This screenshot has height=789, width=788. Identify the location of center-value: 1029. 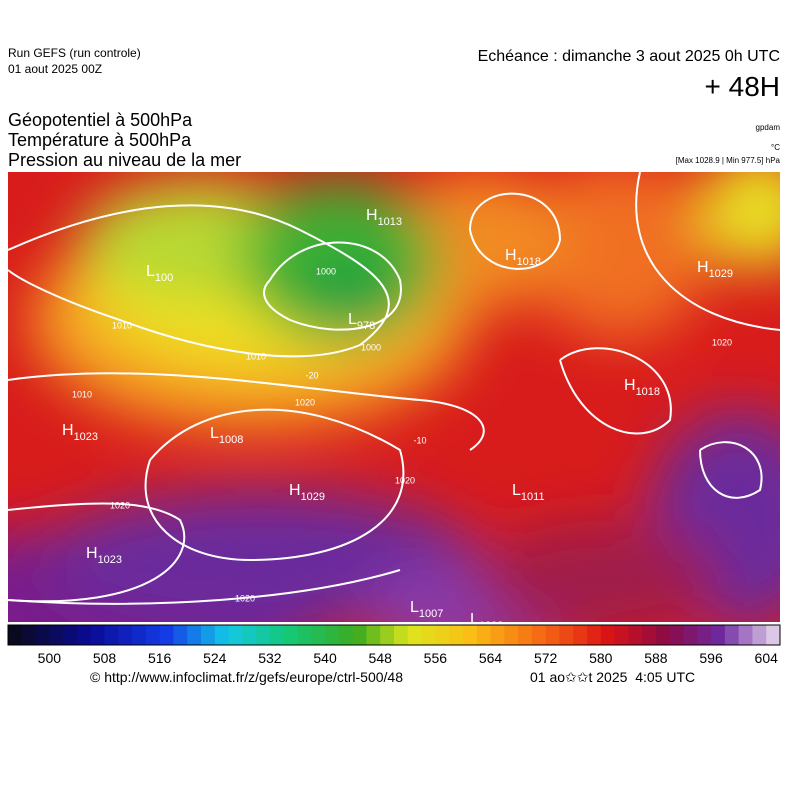
(721, 274).